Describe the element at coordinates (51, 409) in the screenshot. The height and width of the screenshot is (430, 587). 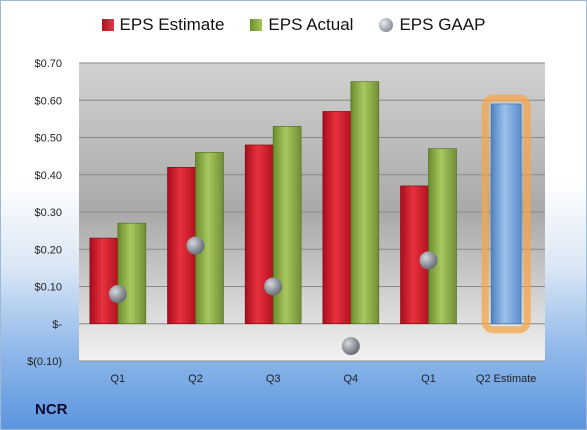
I see `company-name: NCR` at that location.